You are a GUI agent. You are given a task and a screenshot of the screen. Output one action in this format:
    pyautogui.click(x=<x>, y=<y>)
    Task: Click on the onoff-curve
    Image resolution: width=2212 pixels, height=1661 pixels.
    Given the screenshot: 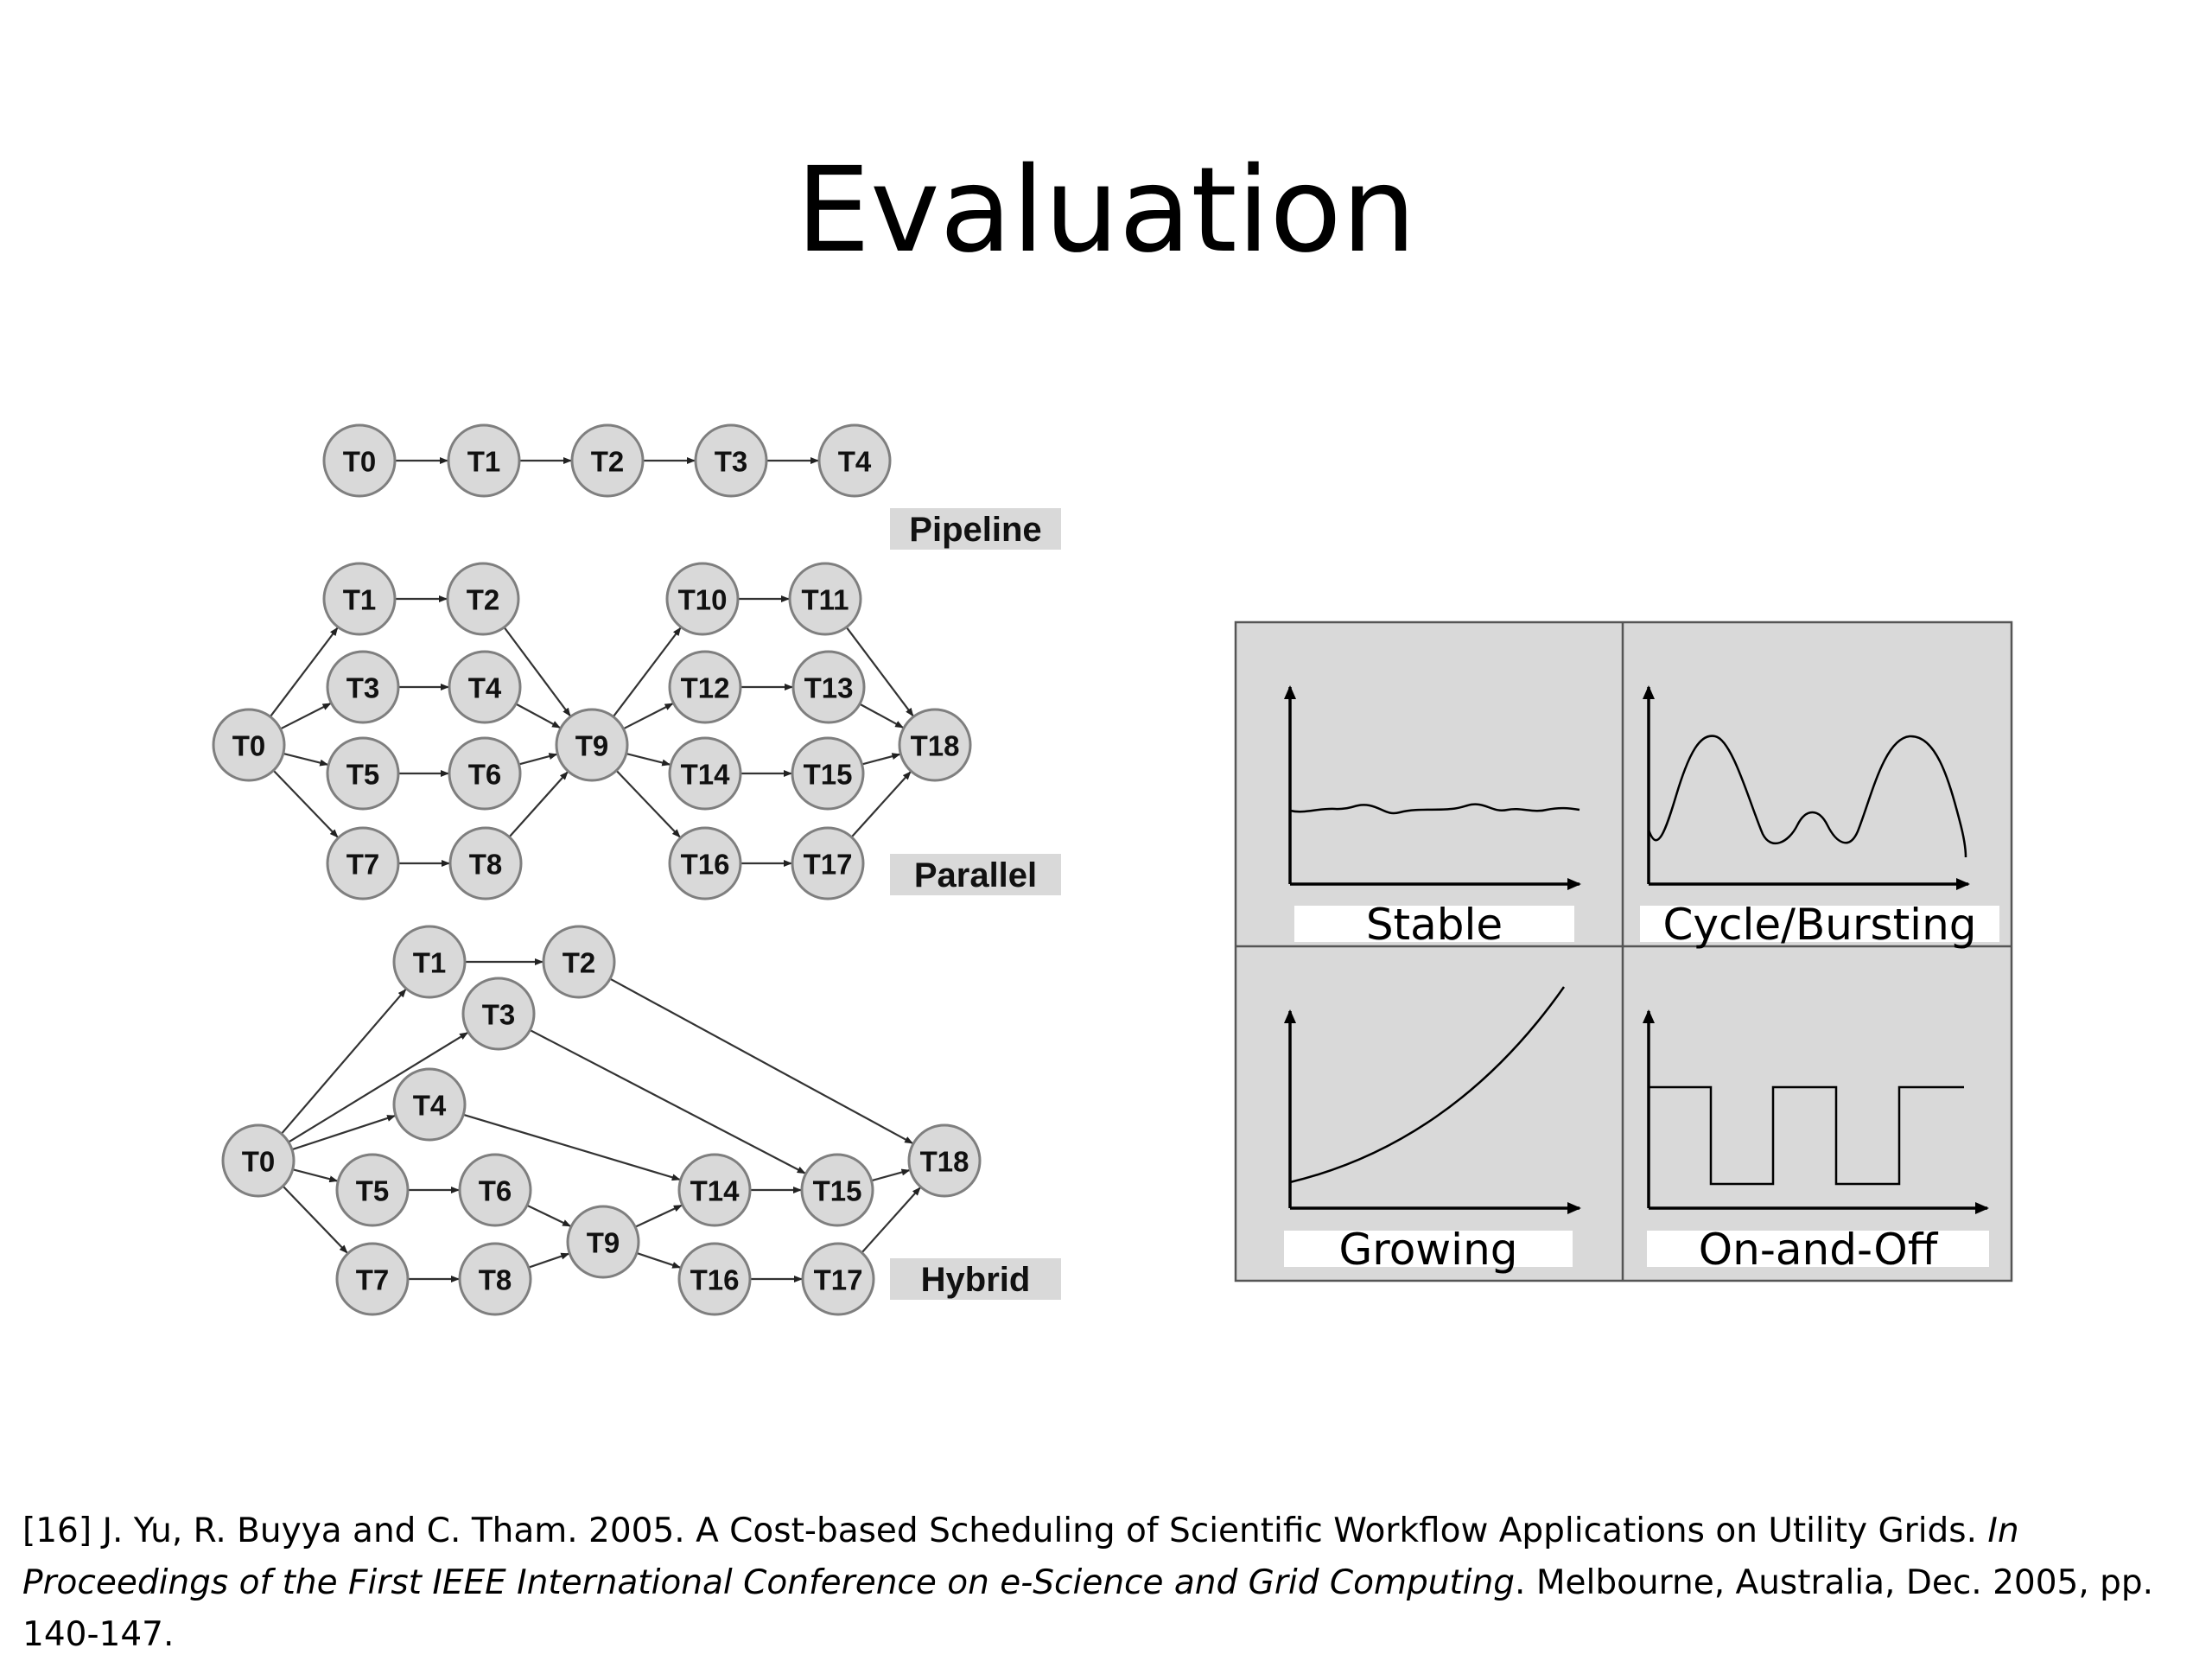 What is the action you would take?
    pyautogui.click(x=1806, y=1135)
    